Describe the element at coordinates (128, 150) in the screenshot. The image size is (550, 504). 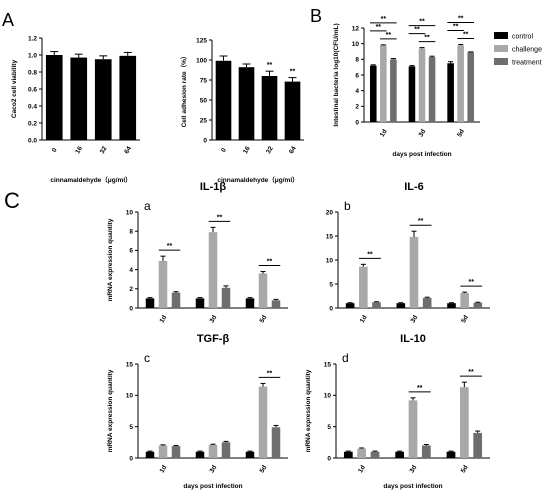
I see `x-tick-label: 64` at that location.